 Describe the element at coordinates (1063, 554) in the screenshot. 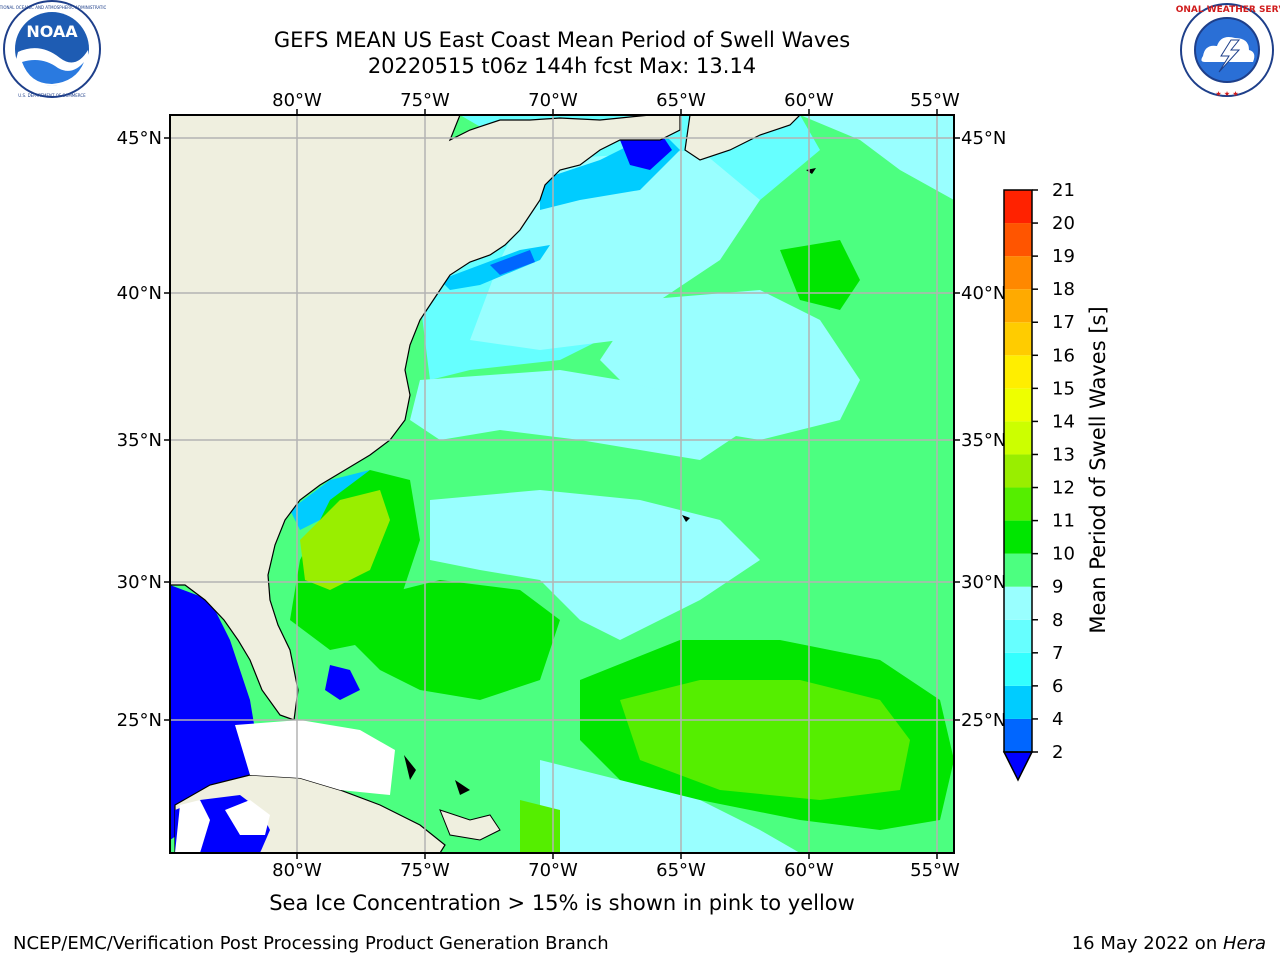

I see `colorbar-tick-label: 10` at that location.